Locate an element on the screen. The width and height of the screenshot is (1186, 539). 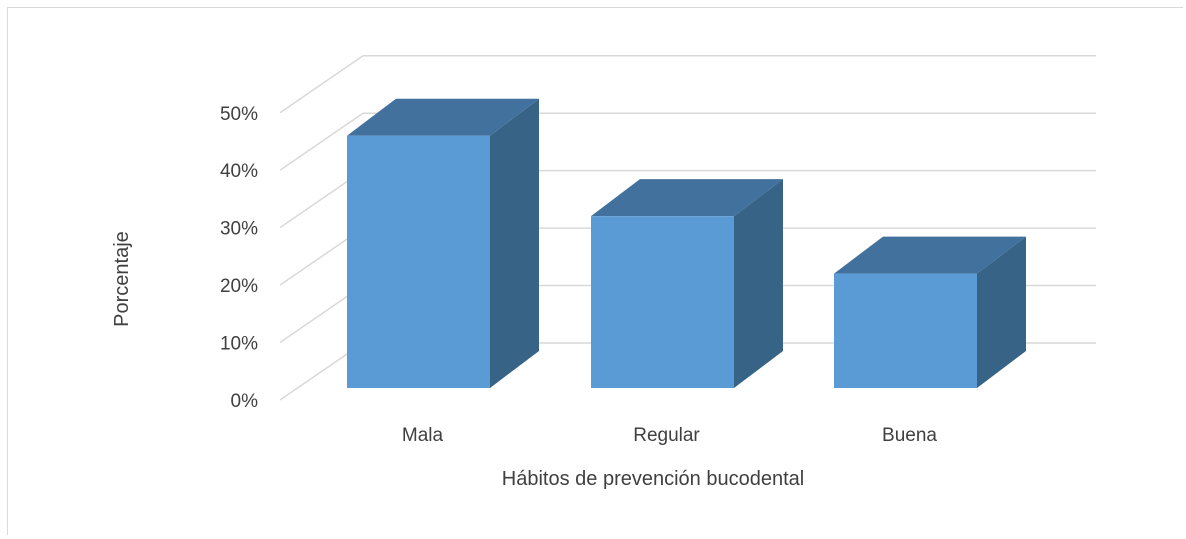
bar-mala is located at coordinates (443, 243).